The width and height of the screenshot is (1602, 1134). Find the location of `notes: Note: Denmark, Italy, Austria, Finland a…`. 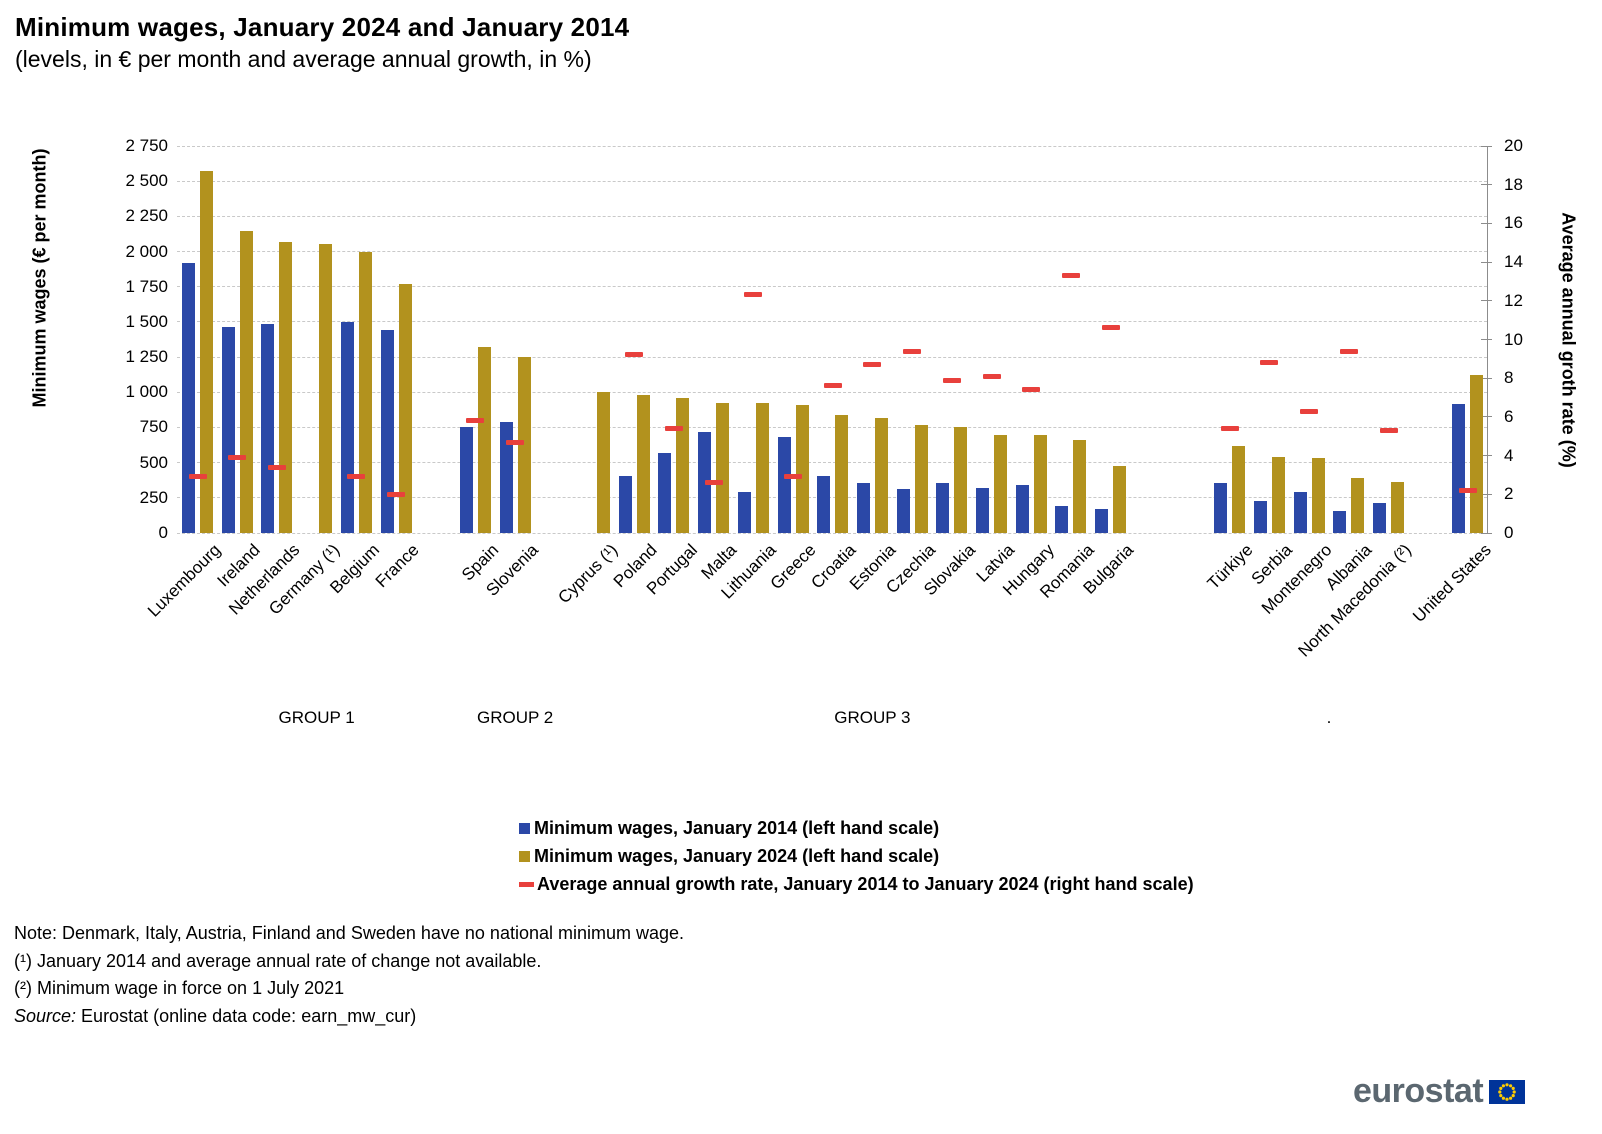

notes: Note: Denmark, Italy, Austria, Finland a… is located at coordinates (349, 975).